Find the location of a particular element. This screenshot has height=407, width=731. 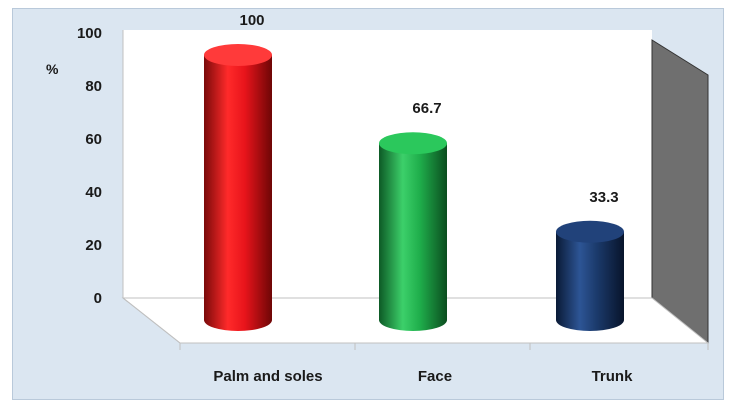

y-axis-unit: % is located at coordinates (52, 69).